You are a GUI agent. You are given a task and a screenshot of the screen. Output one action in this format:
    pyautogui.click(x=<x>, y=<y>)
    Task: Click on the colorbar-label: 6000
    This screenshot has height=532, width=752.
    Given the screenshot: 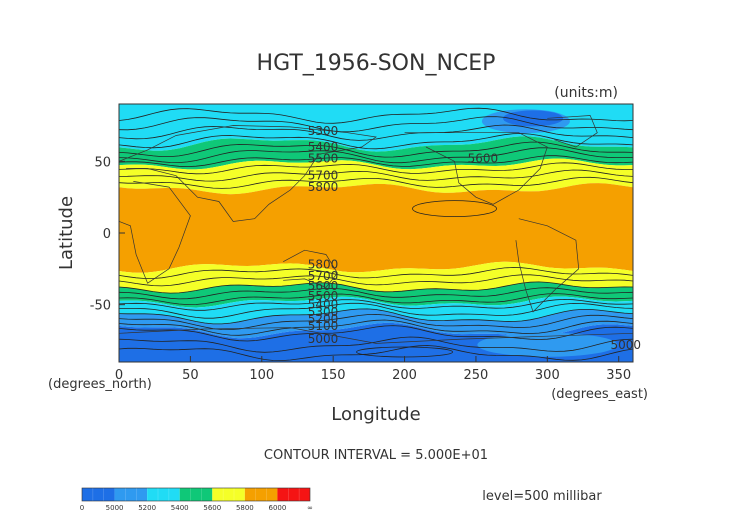 What is the action you would take?
    pyautogui.click(x=278, y=508)
    